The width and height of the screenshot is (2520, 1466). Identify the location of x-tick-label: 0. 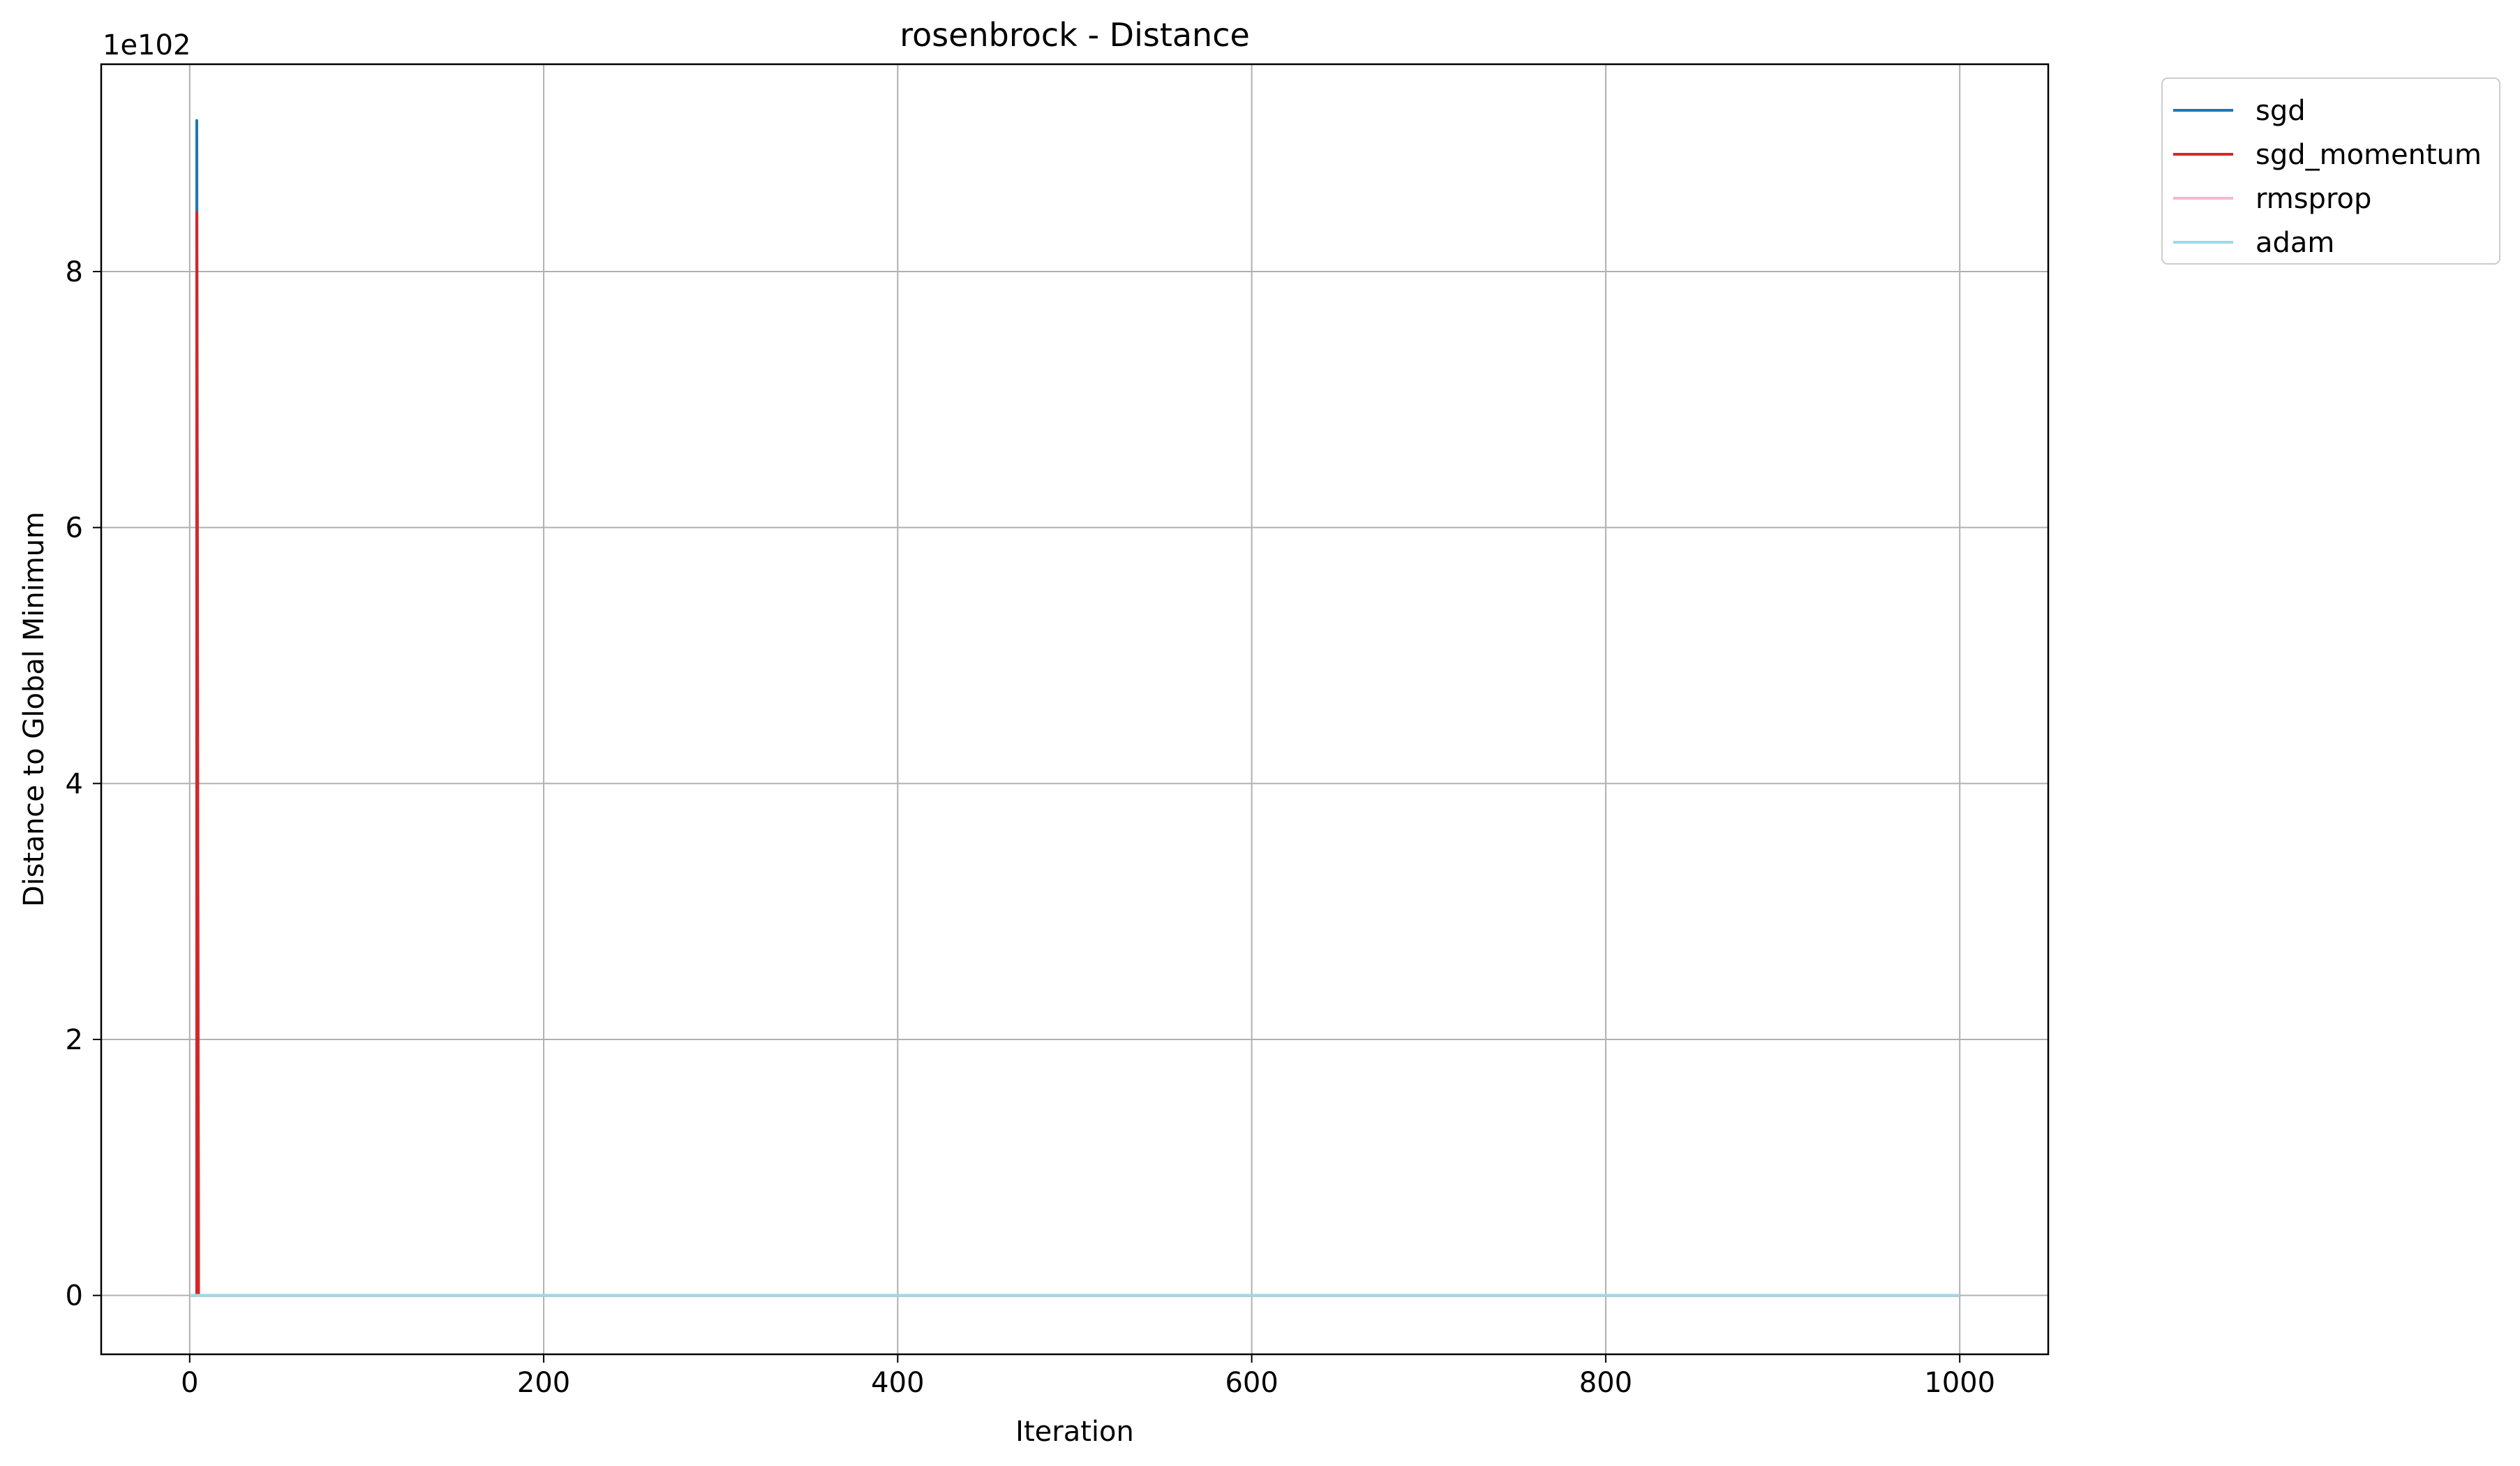
(190, 1383).